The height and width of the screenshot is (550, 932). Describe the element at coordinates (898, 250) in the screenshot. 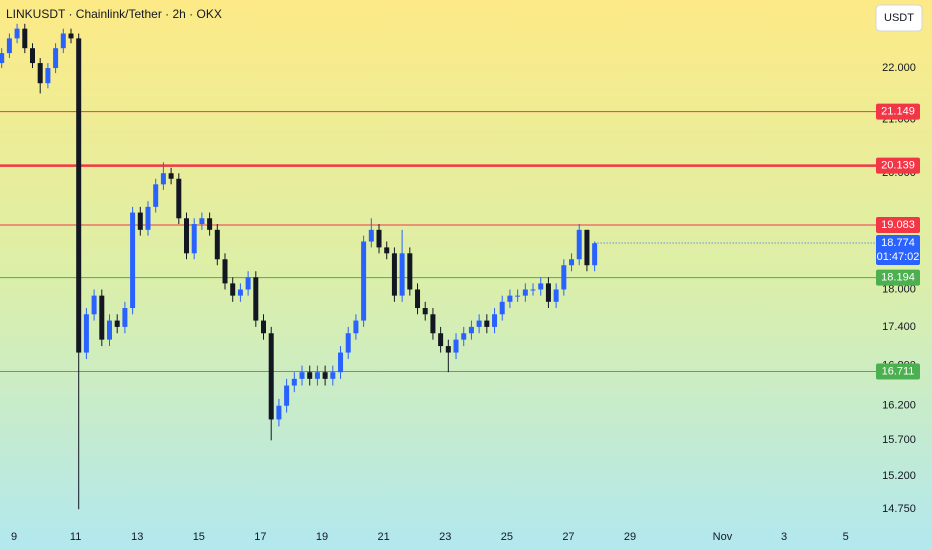

I see `last-price-box` at that location.